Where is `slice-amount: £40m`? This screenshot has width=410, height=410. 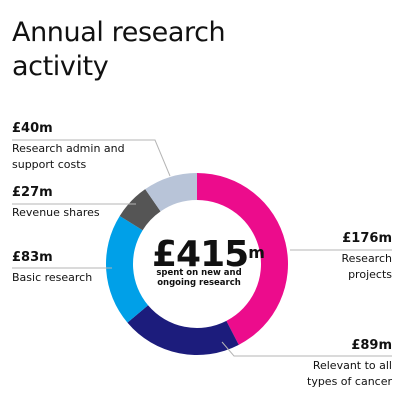 slice-amount: £40m is located at coordinates (32, 128).